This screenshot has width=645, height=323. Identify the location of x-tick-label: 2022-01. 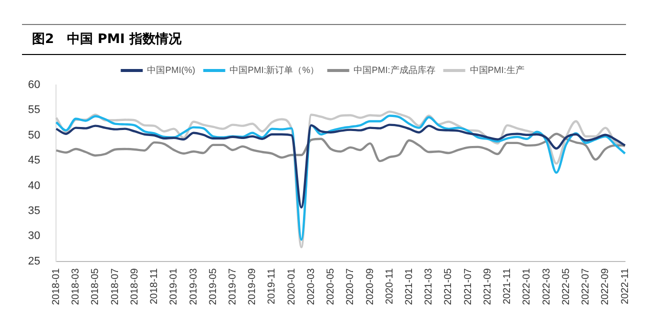
(527, 287).